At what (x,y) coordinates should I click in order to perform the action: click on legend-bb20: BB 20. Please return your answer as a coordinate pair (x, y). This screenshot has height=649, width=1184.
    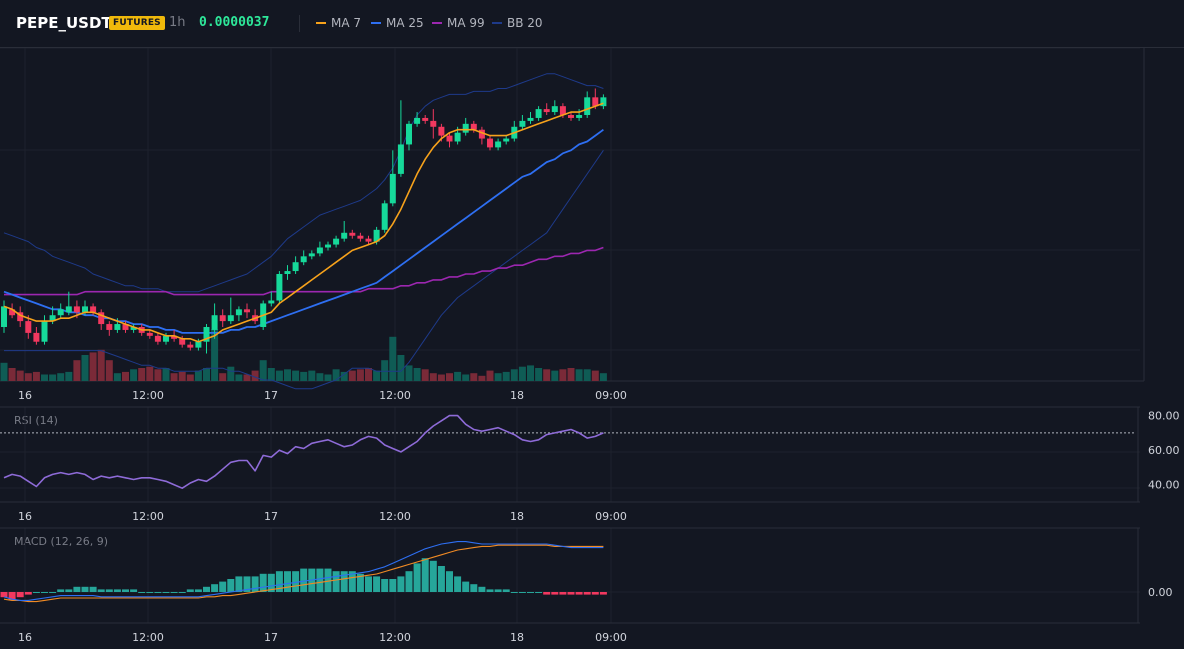
    Looking at the image, I should click on (517, 23).